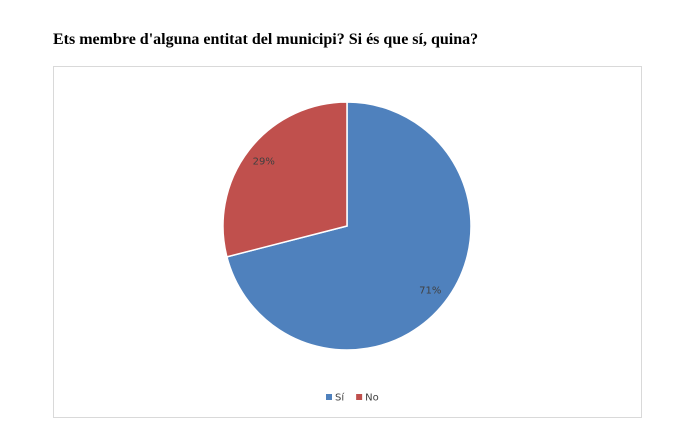  Describe the element at coordinates (340, 398) in the screenshot. I see `legend-label: Sí` at that location.